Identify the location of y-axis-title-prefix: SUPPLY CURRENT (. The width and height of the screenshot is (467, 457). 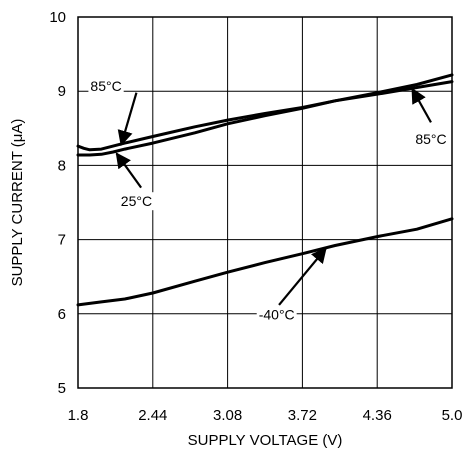
(17, 214).